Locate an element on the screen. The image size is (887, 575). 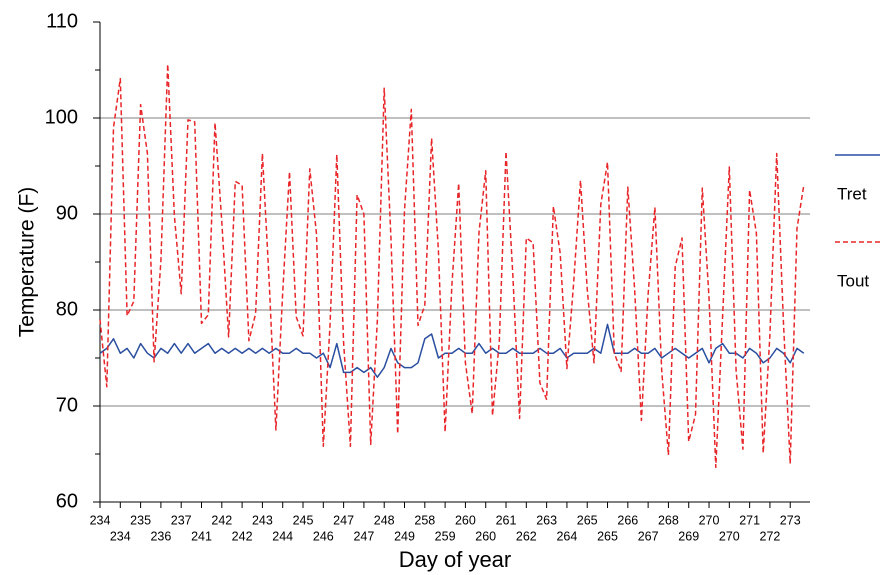
x-tick-label: 236 is located at coordinates (160, 536).